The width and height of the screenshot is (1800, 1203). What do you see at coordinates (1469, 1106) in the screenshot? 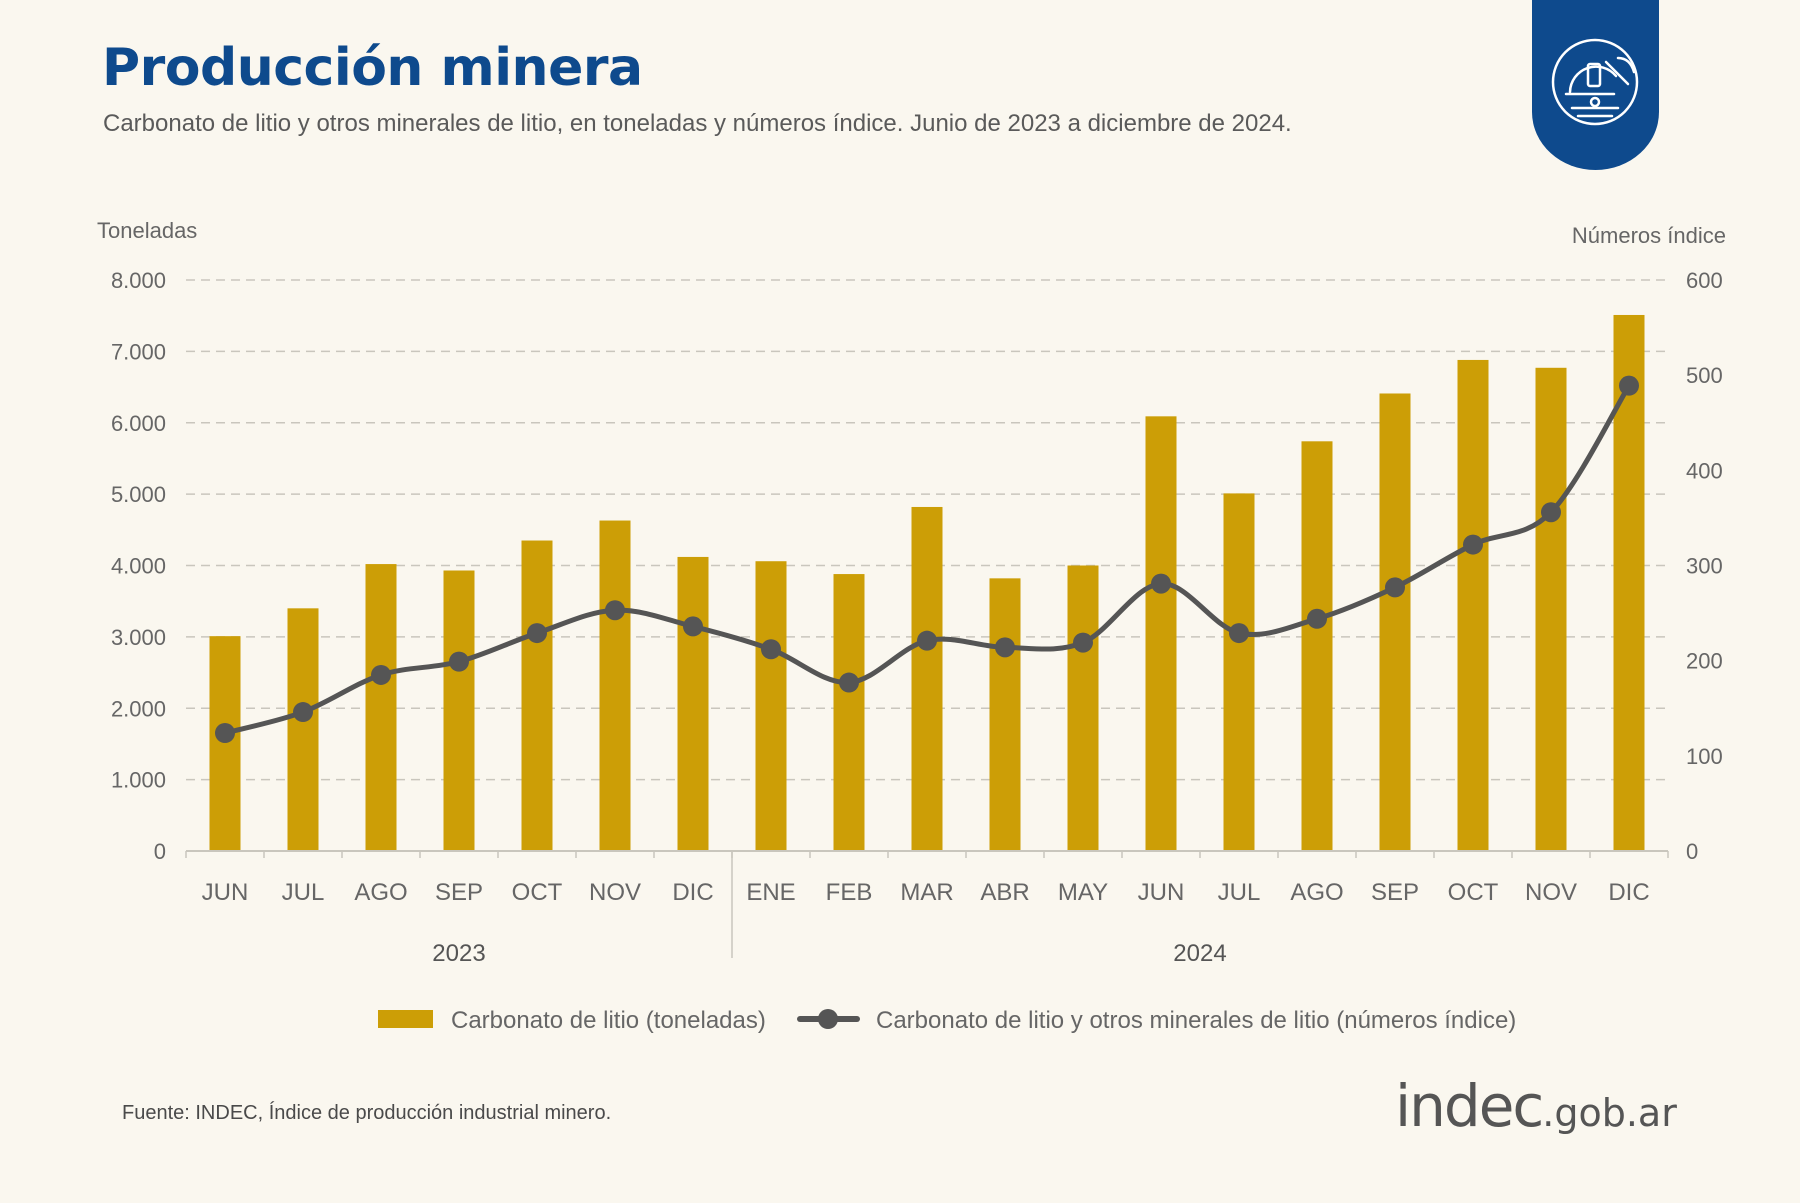
I see `brand-main: indec` at bounding box center [1469, 1106].